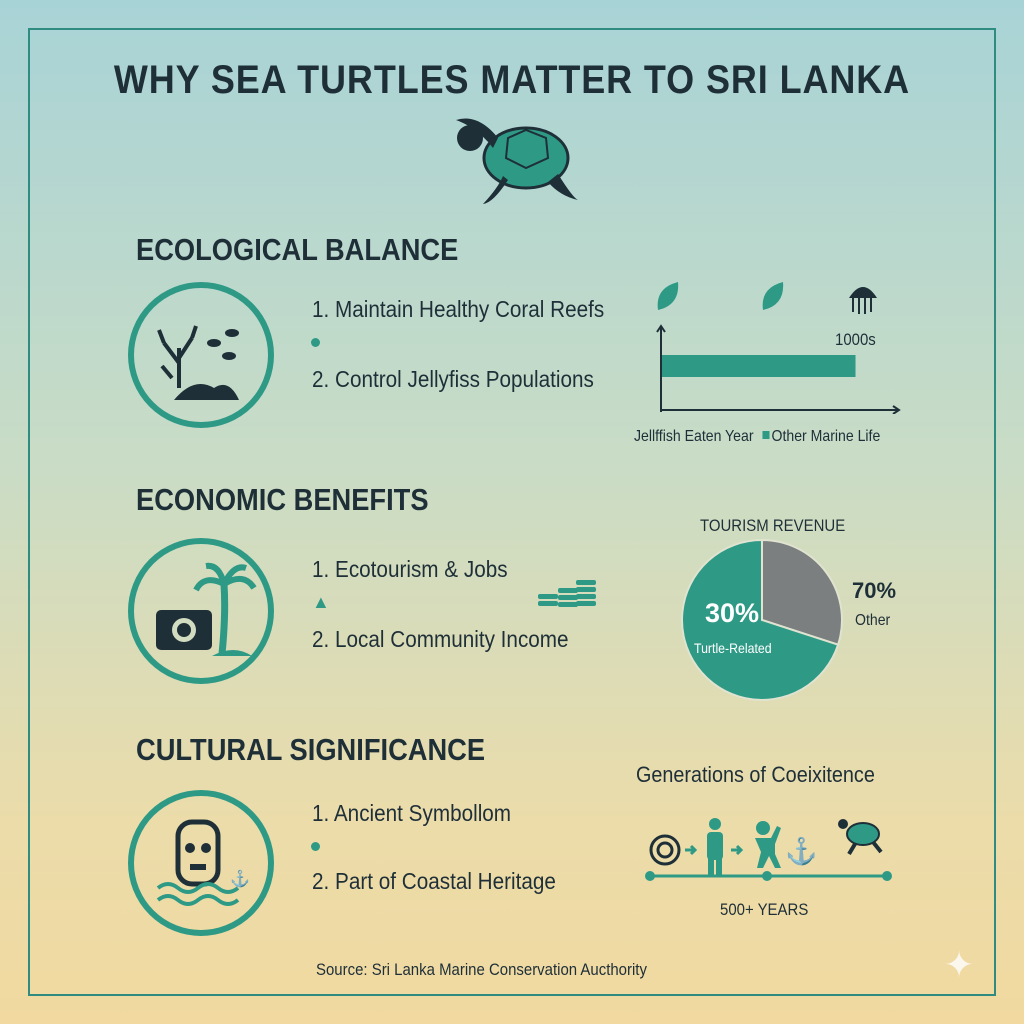 This screenshot has width=1024, height=1024. I want to click on arrow-up-icon: ▲, so click(321, 602).